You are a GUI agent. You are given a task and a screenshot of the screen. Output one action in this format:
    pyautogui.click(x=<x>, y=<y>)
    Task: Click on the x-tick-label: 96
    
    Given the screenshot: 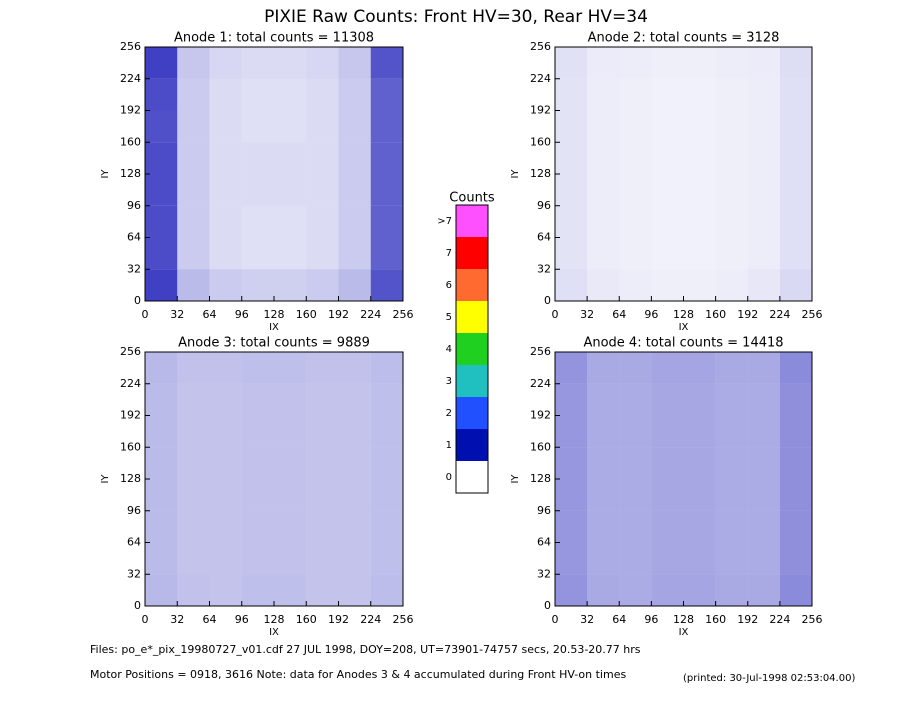 What is the action you would take?
    pyautogui.click(x=242, y=619)
    